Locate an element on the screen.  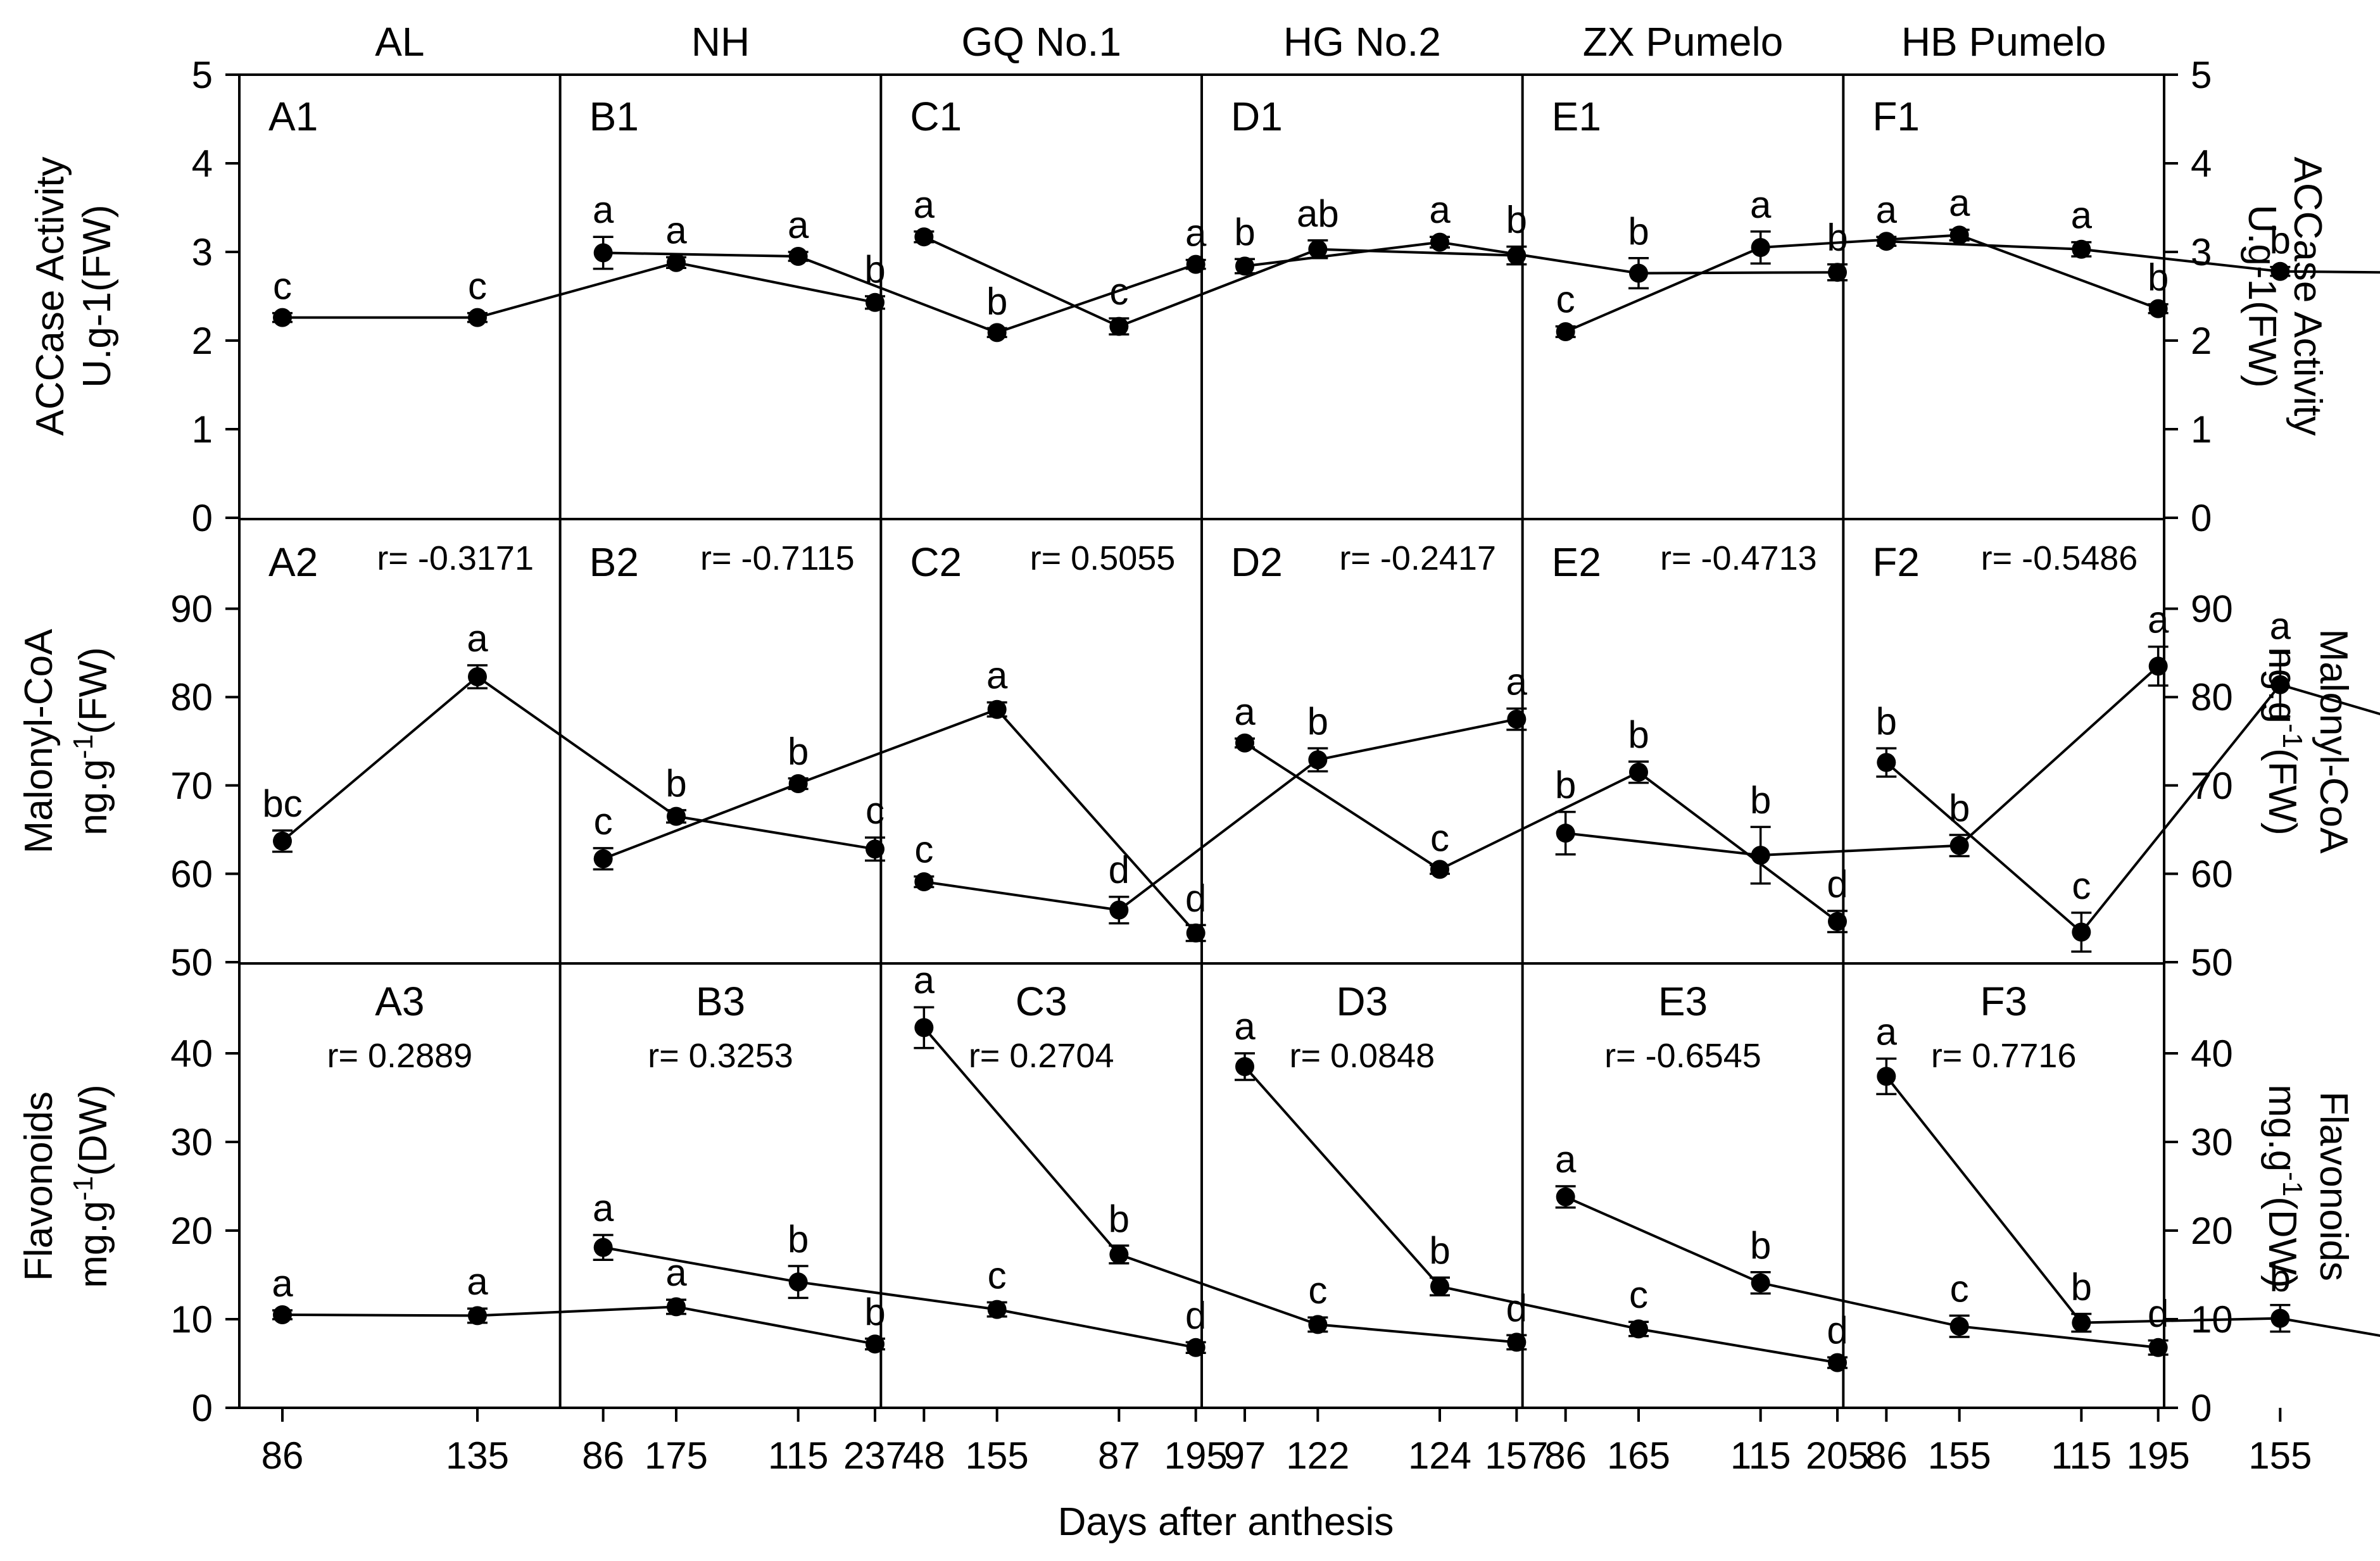
y-axis-unit-left: mg.g-1(DW) is located at coordinates (91, 1186).